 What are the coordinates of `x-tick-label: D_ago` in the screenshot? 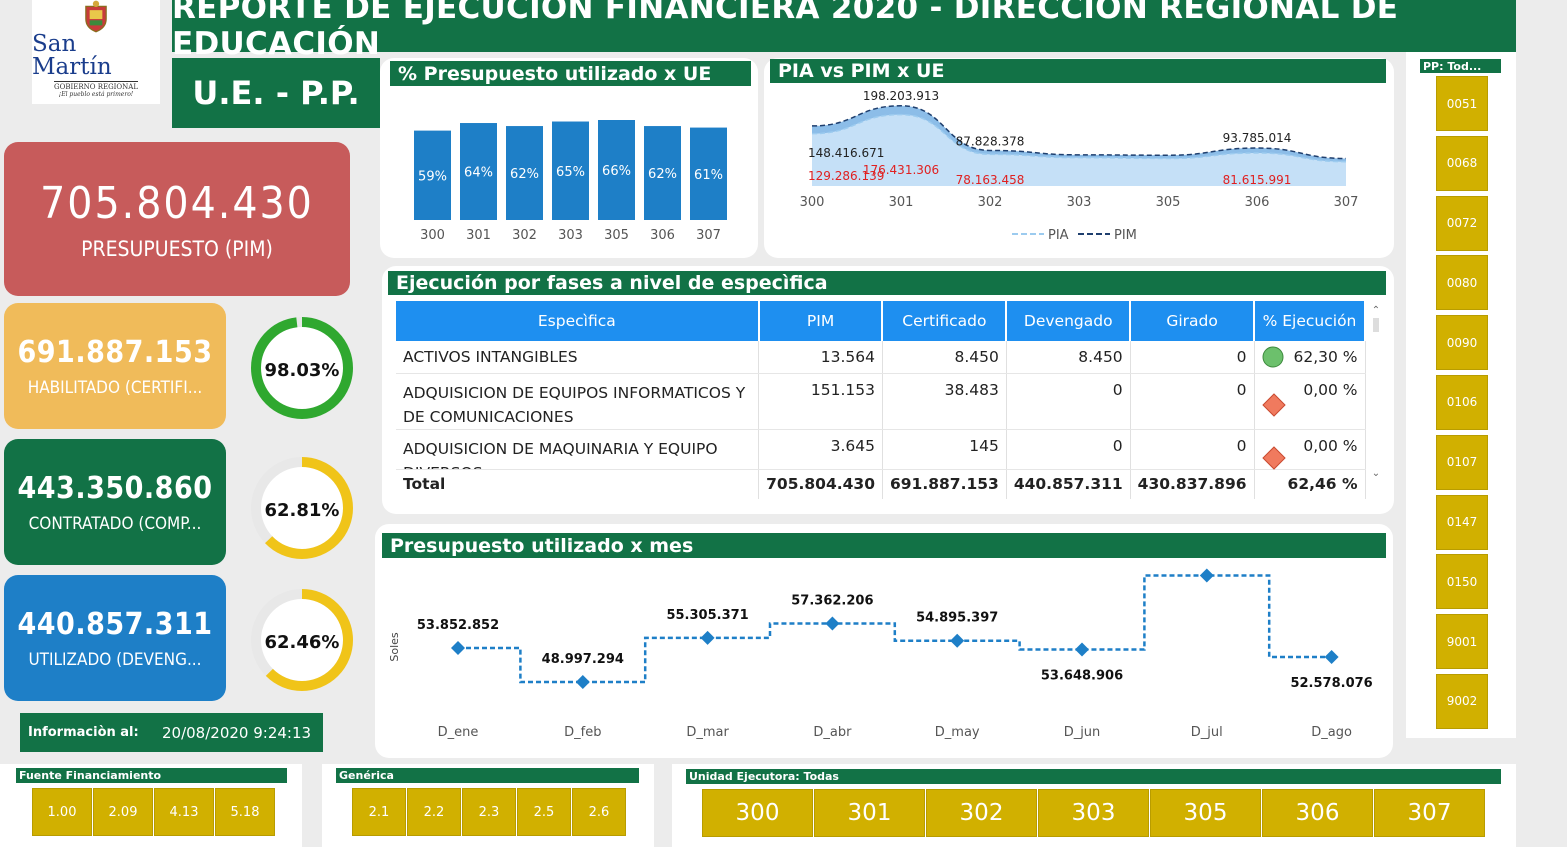 It's located at (1331, 732).